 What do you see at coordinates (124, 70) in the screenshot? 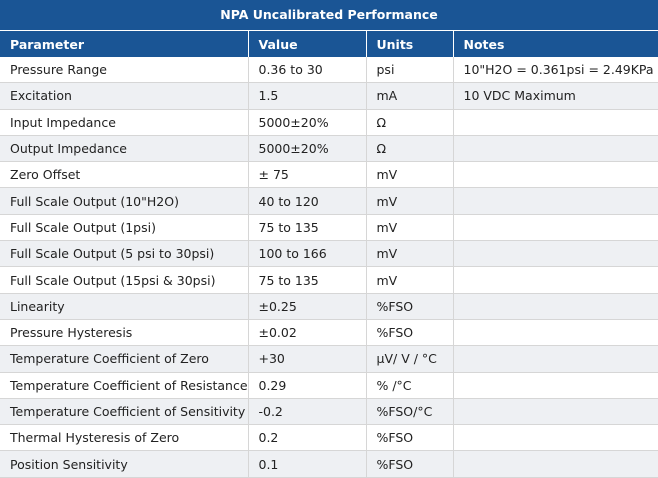
I see `parameter-cell: Pressure Range` at bounding box center [124, 70].